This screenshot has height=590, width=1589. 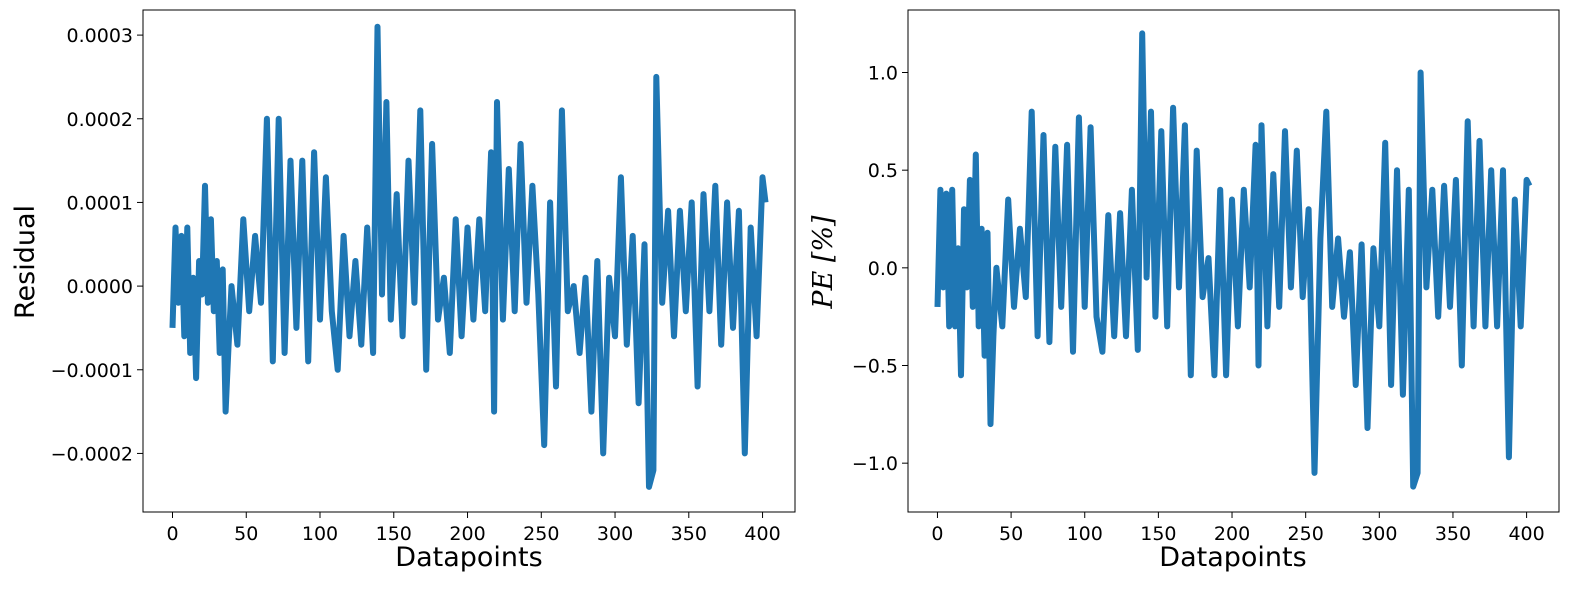 I want to click on pe-x-tick-label: 300, so click(x=1379, y=534).